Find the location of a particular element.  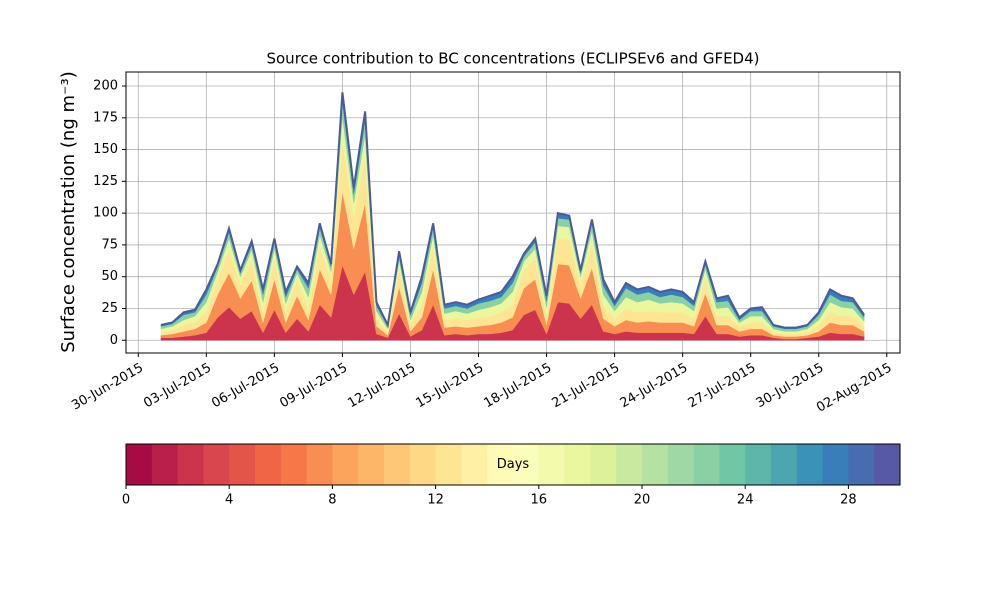

colorbar-tick-label: 8 is located at coordinates (332, 500).